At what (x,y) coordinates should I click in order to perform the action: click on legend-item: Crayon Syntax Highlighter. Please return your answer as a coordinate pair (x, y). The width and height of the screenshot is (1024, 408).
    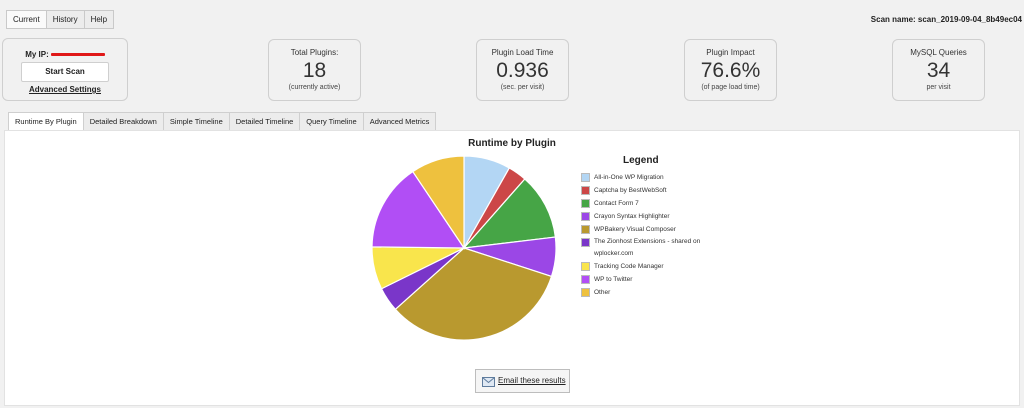
    Looking at the image, I should click on (661, 216).